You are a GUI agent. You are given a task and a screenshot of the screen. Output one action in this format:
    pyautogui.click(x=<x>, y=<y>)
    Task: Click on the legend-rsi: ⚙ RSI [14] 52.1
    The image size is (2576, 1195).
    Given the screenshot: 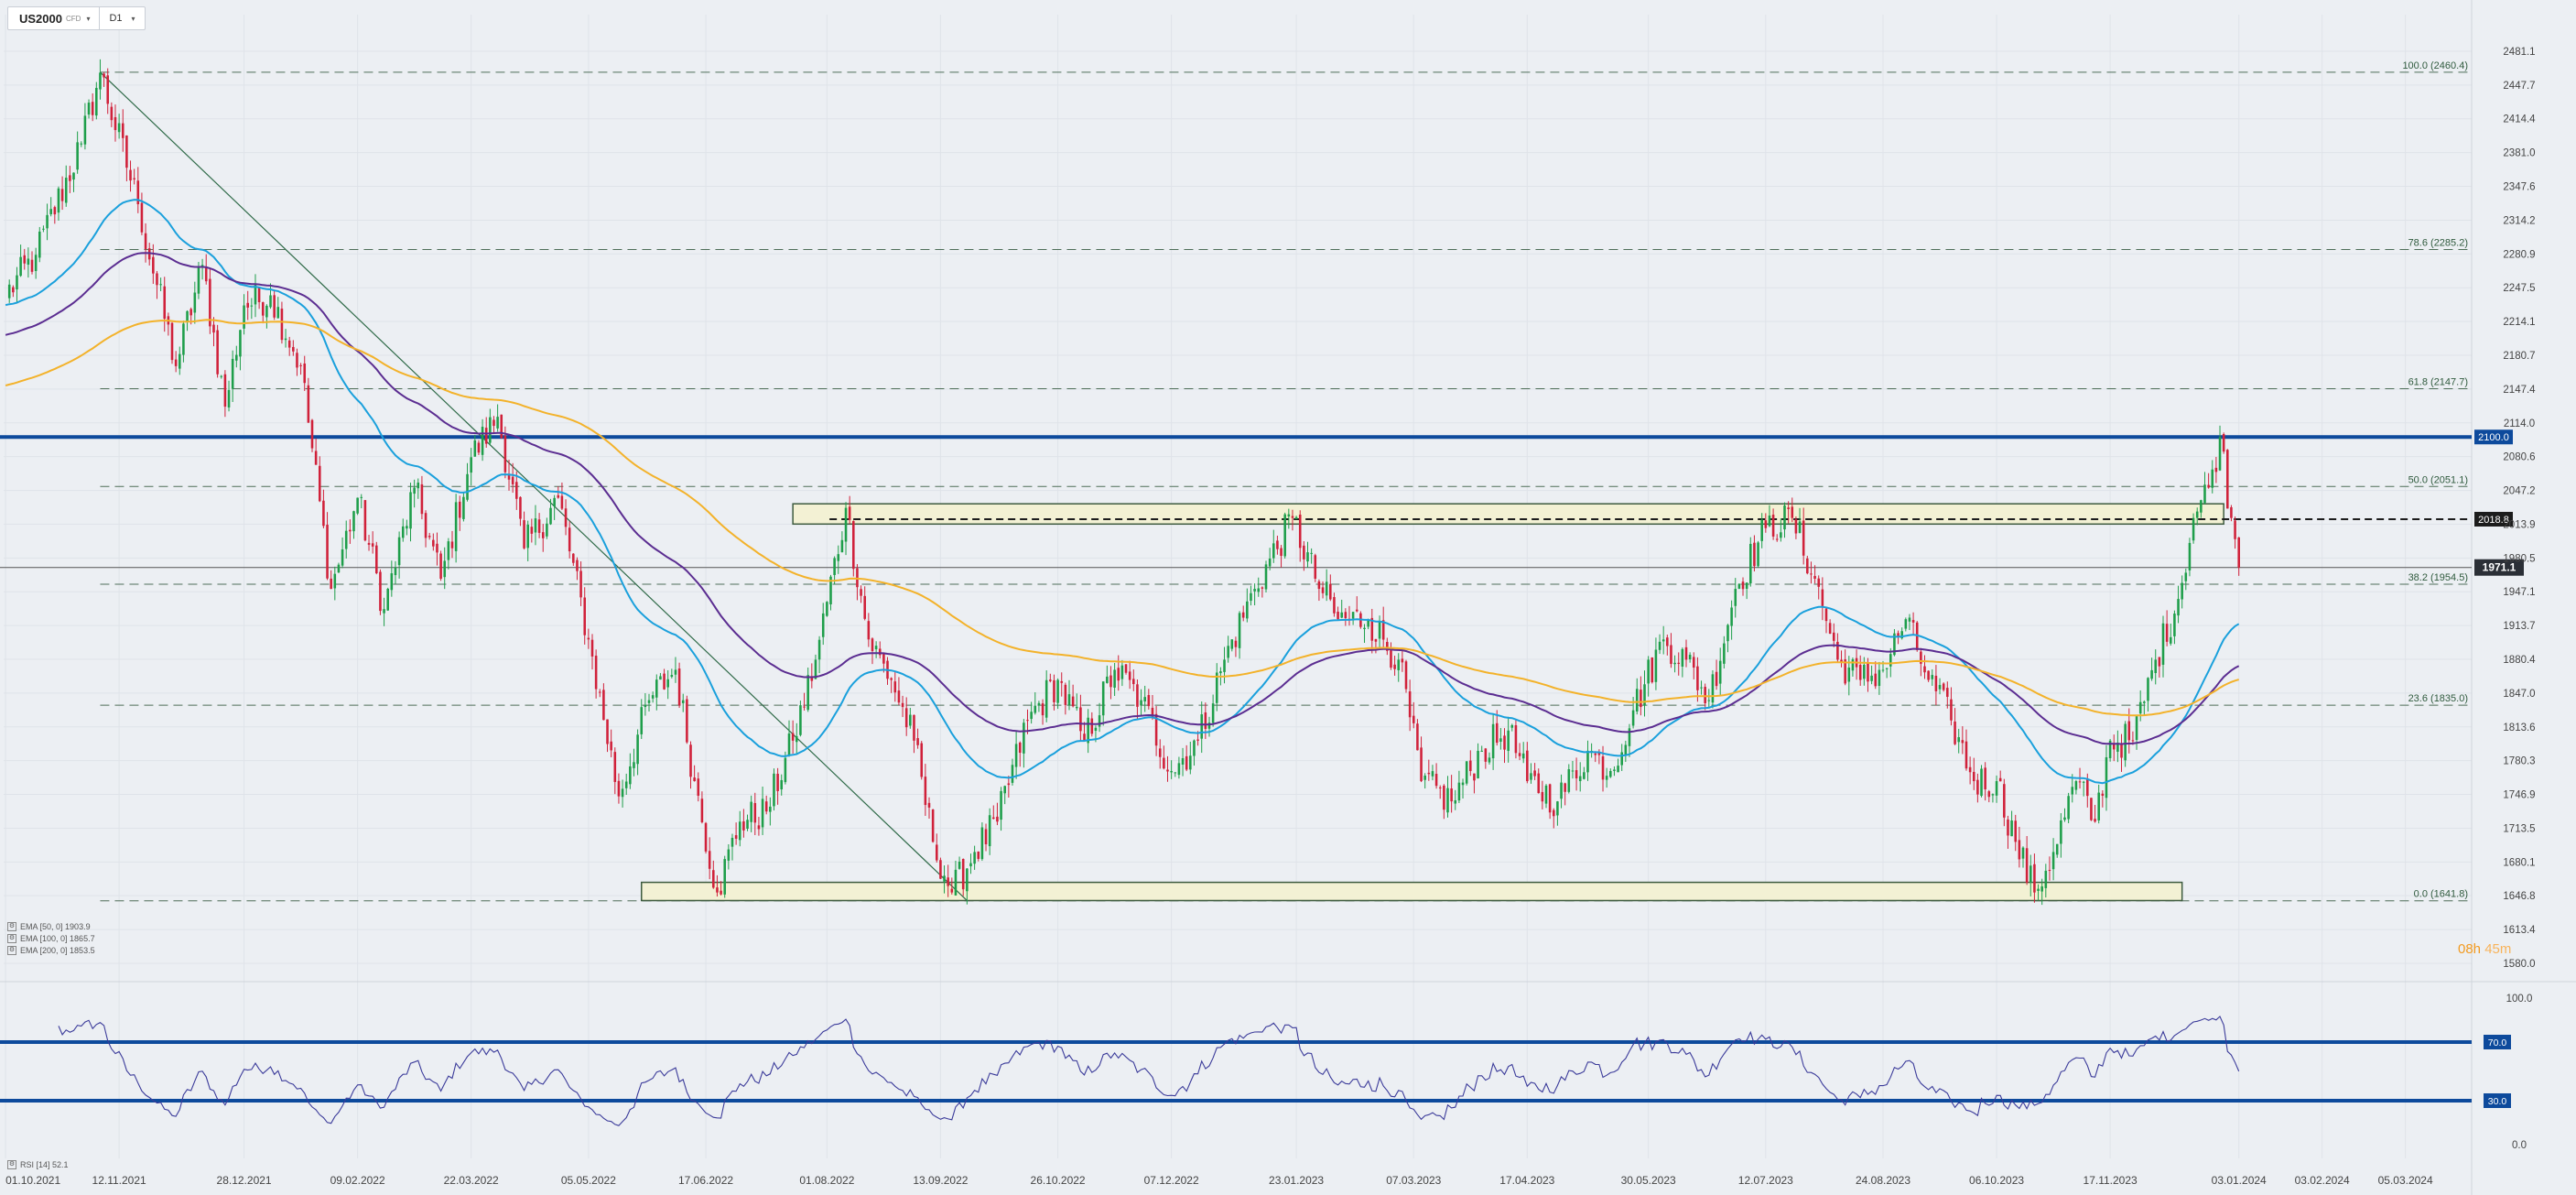 What is the action you would take?
    pyautogui.click(x=38, y=1164)
    